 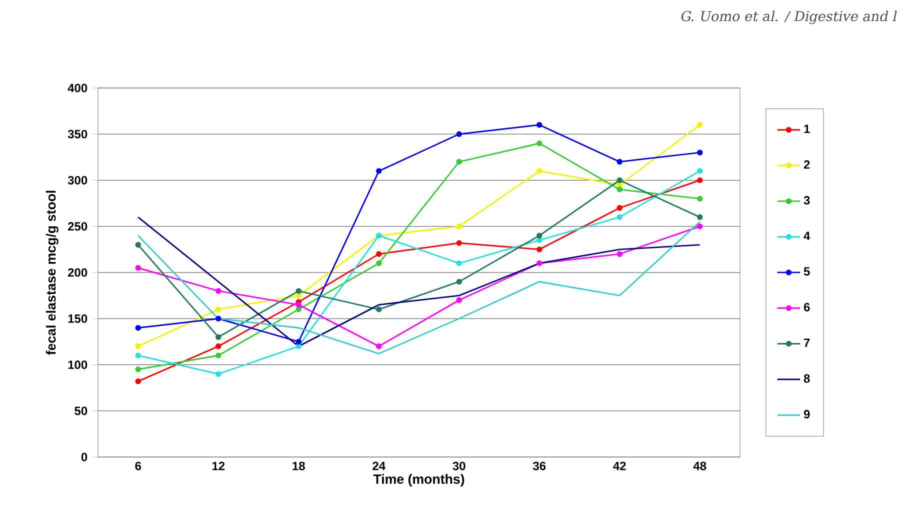 What do you see at coordinates (807, 342) in the screenshot?
I see `legend-label: 7` at bounding box center [807, 342].